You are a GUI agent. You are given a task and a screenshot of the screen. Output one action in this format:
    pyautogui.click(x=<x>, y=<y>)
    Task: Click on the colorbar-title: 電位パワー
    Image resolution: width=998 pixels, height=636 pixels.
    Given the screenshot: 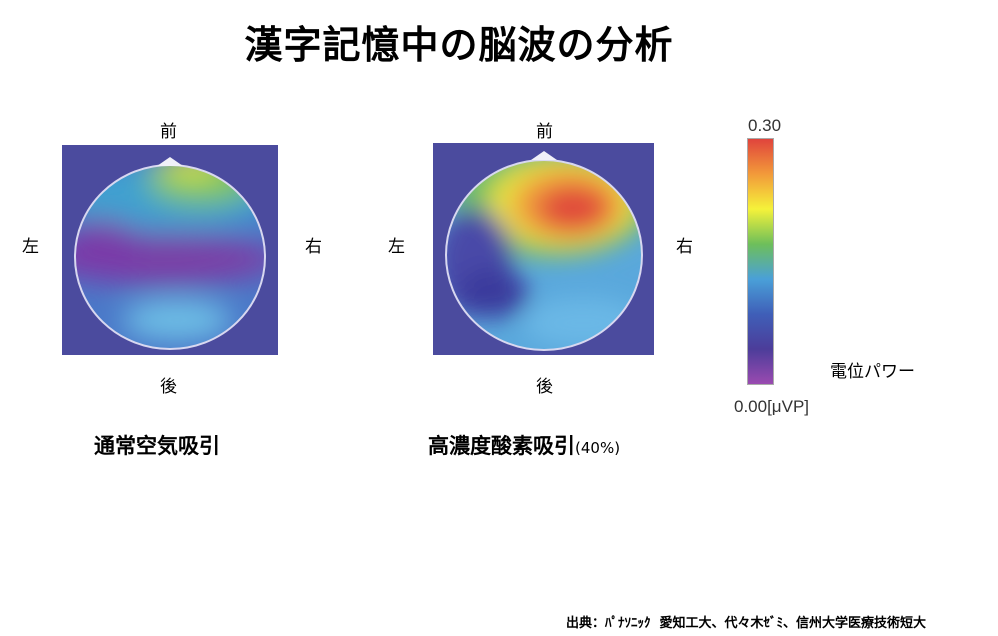 What is the action you would take?
    pyautogui.click(x=872, y=372)
    